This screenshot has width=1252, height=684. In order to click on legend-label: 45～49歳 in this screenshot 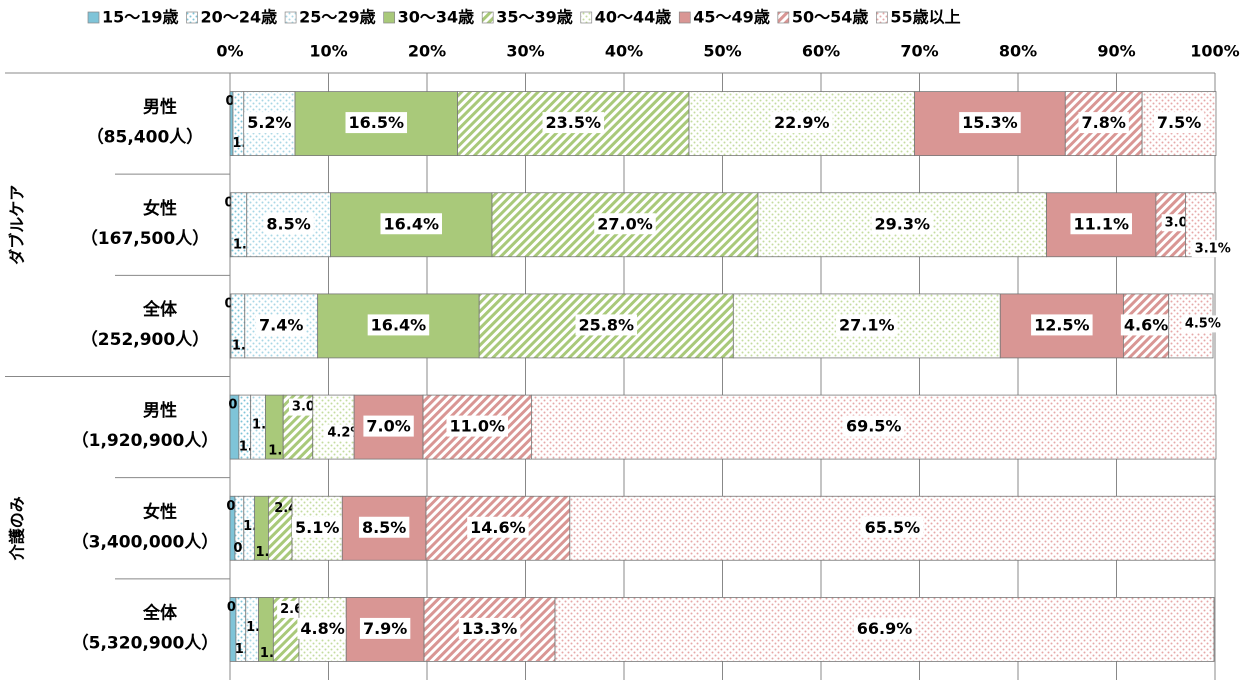, I will do `click(731, 17)`.